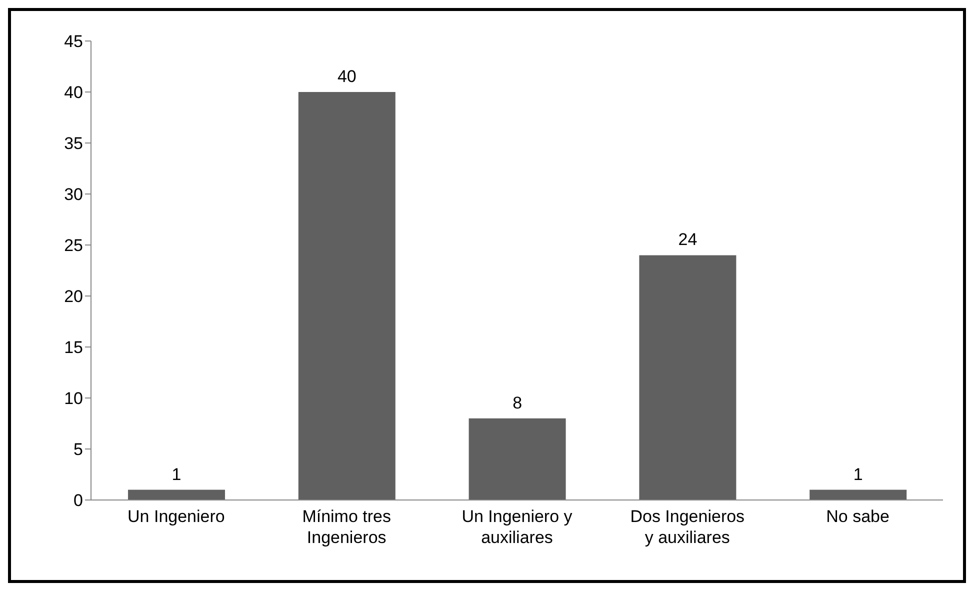 The width and height of the screenshot is (976, 595). I want to click on data-label: 24, so click(688, 240).